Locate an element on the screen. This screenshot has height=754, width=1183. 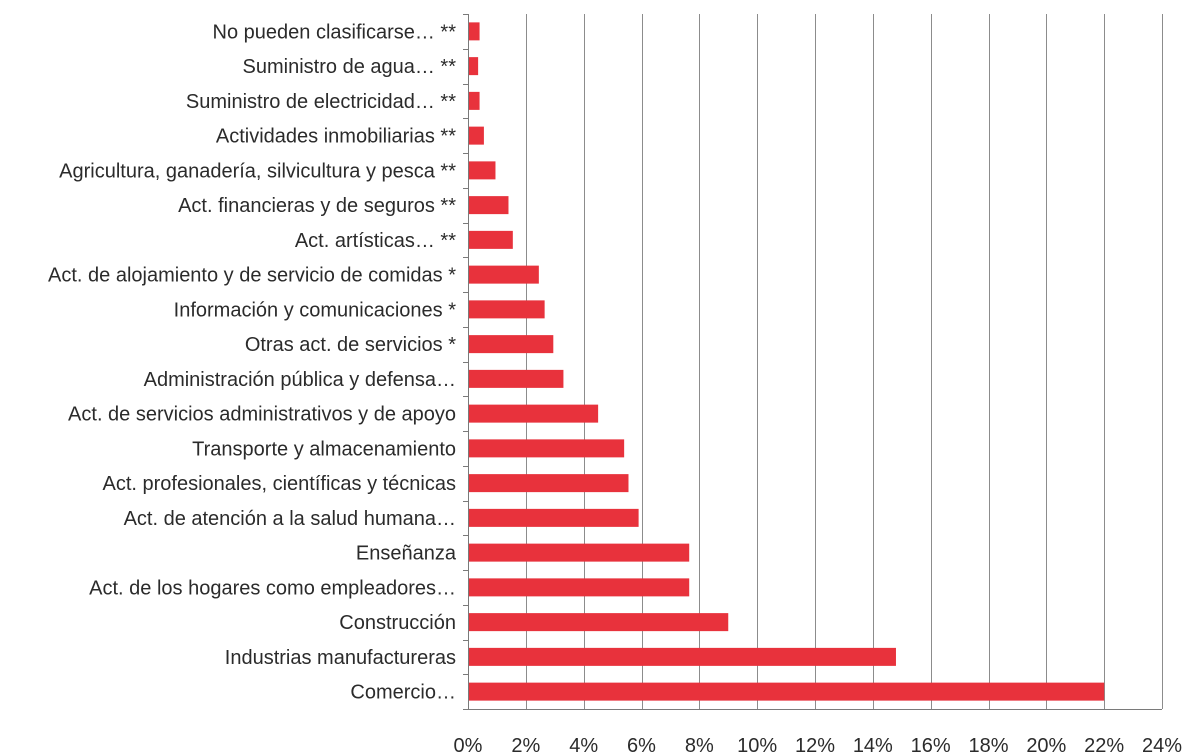
x-tick-label: 16% is located at coordinates (931, 744).